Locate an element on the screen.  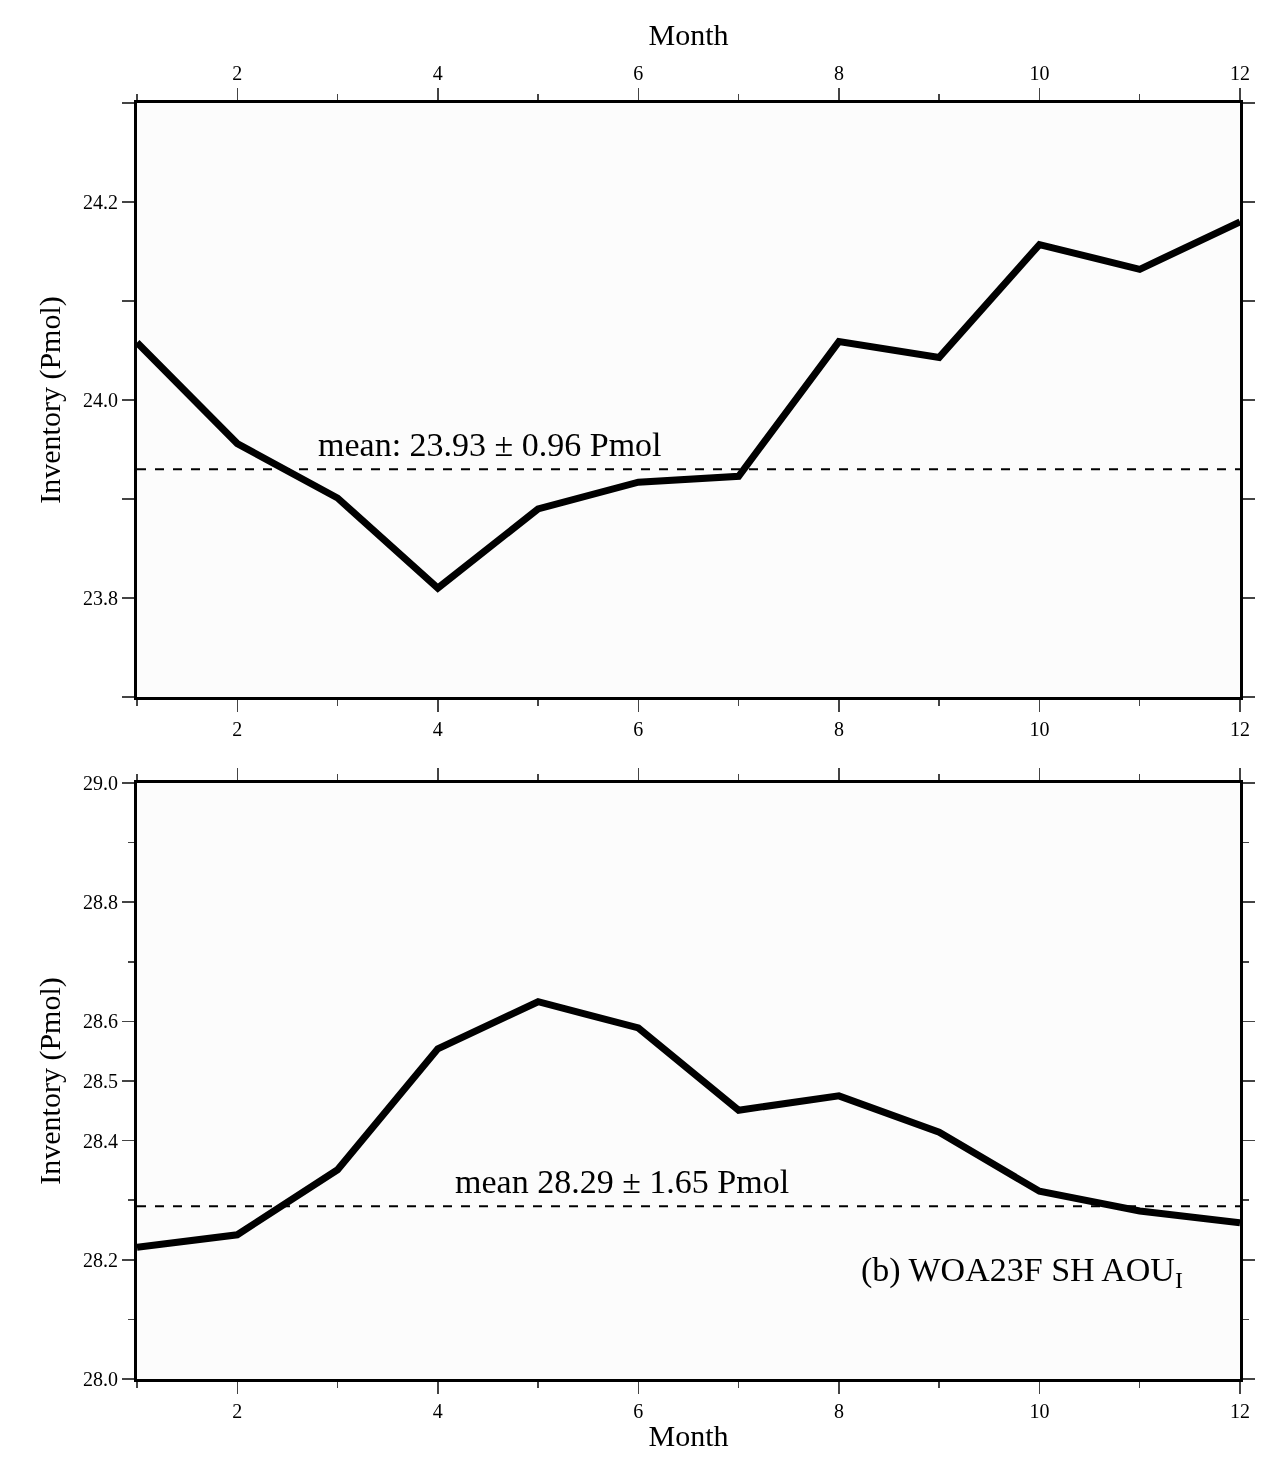
x2-tick-label: 12 is located at coordinates (1240, 729).